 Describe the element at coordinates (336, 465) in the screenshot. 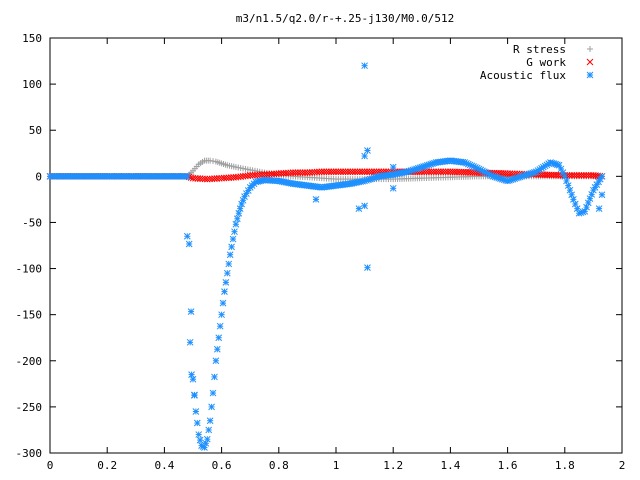

I see `x-tick-label: 1` at that location.